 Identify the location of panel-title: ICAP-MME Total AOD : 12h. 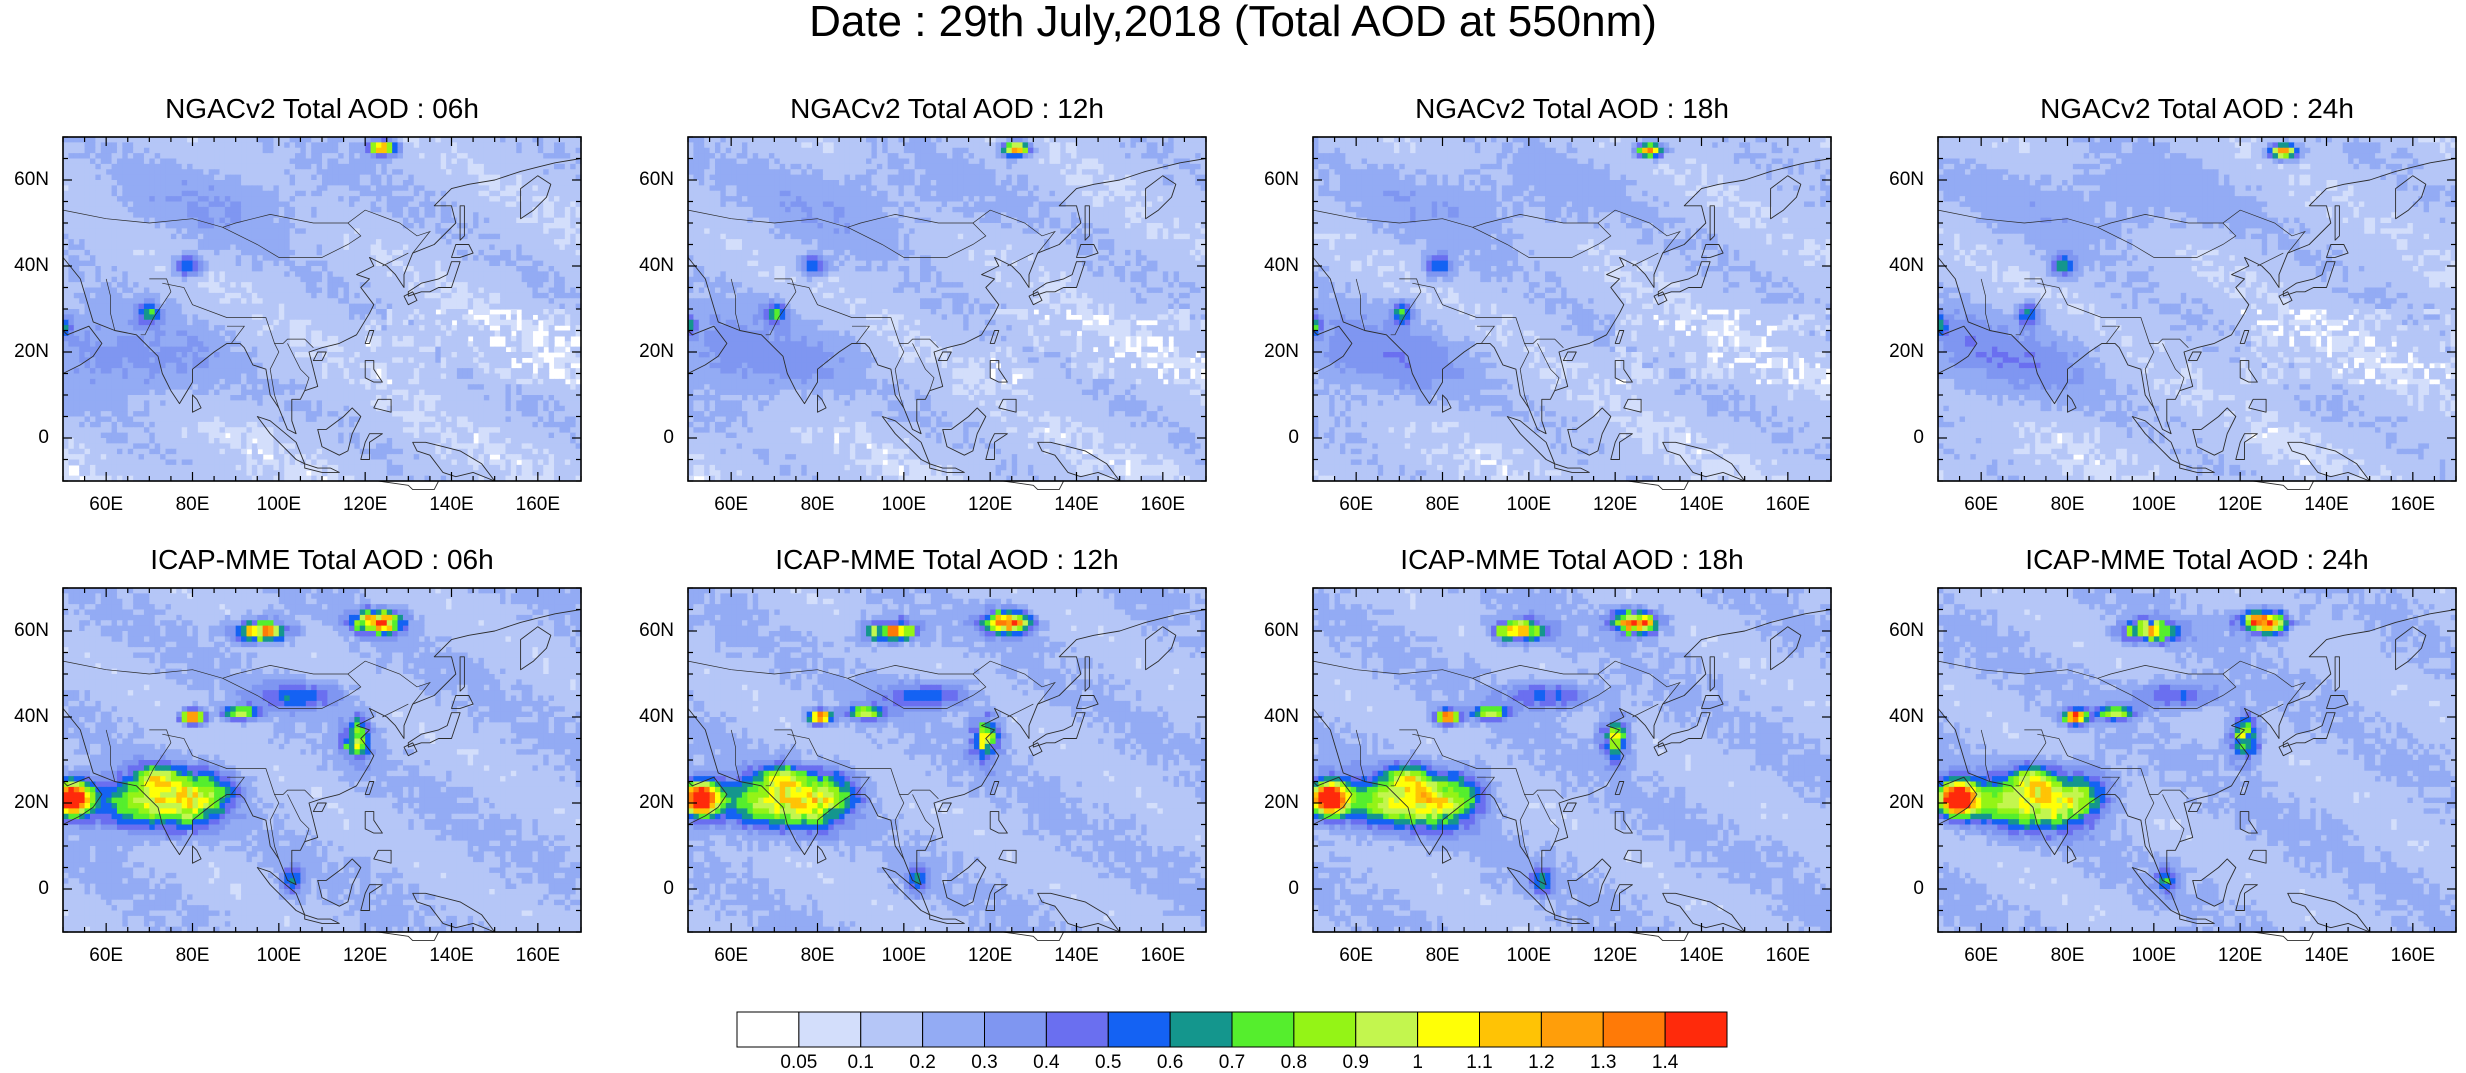
(947, 560).